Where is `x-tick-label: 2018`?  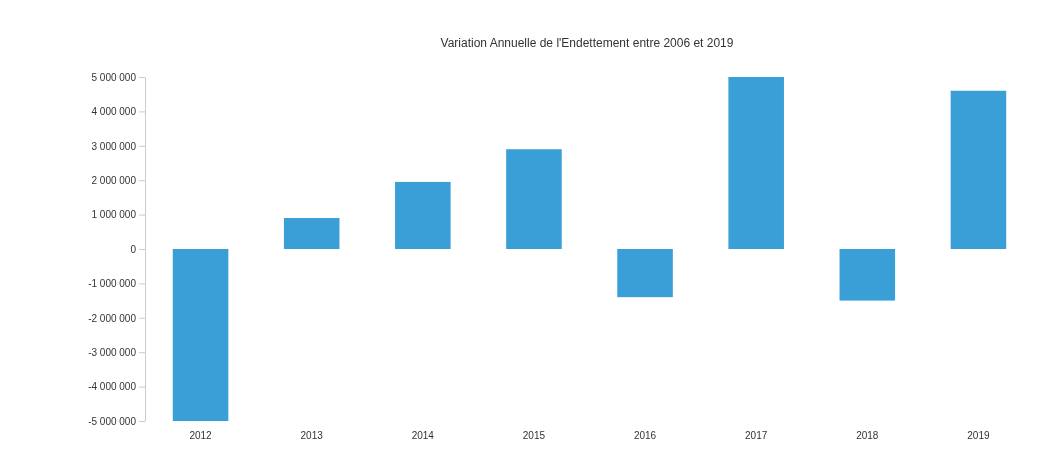
x-tick-label: 2018 is located at coordinates (867, 436).